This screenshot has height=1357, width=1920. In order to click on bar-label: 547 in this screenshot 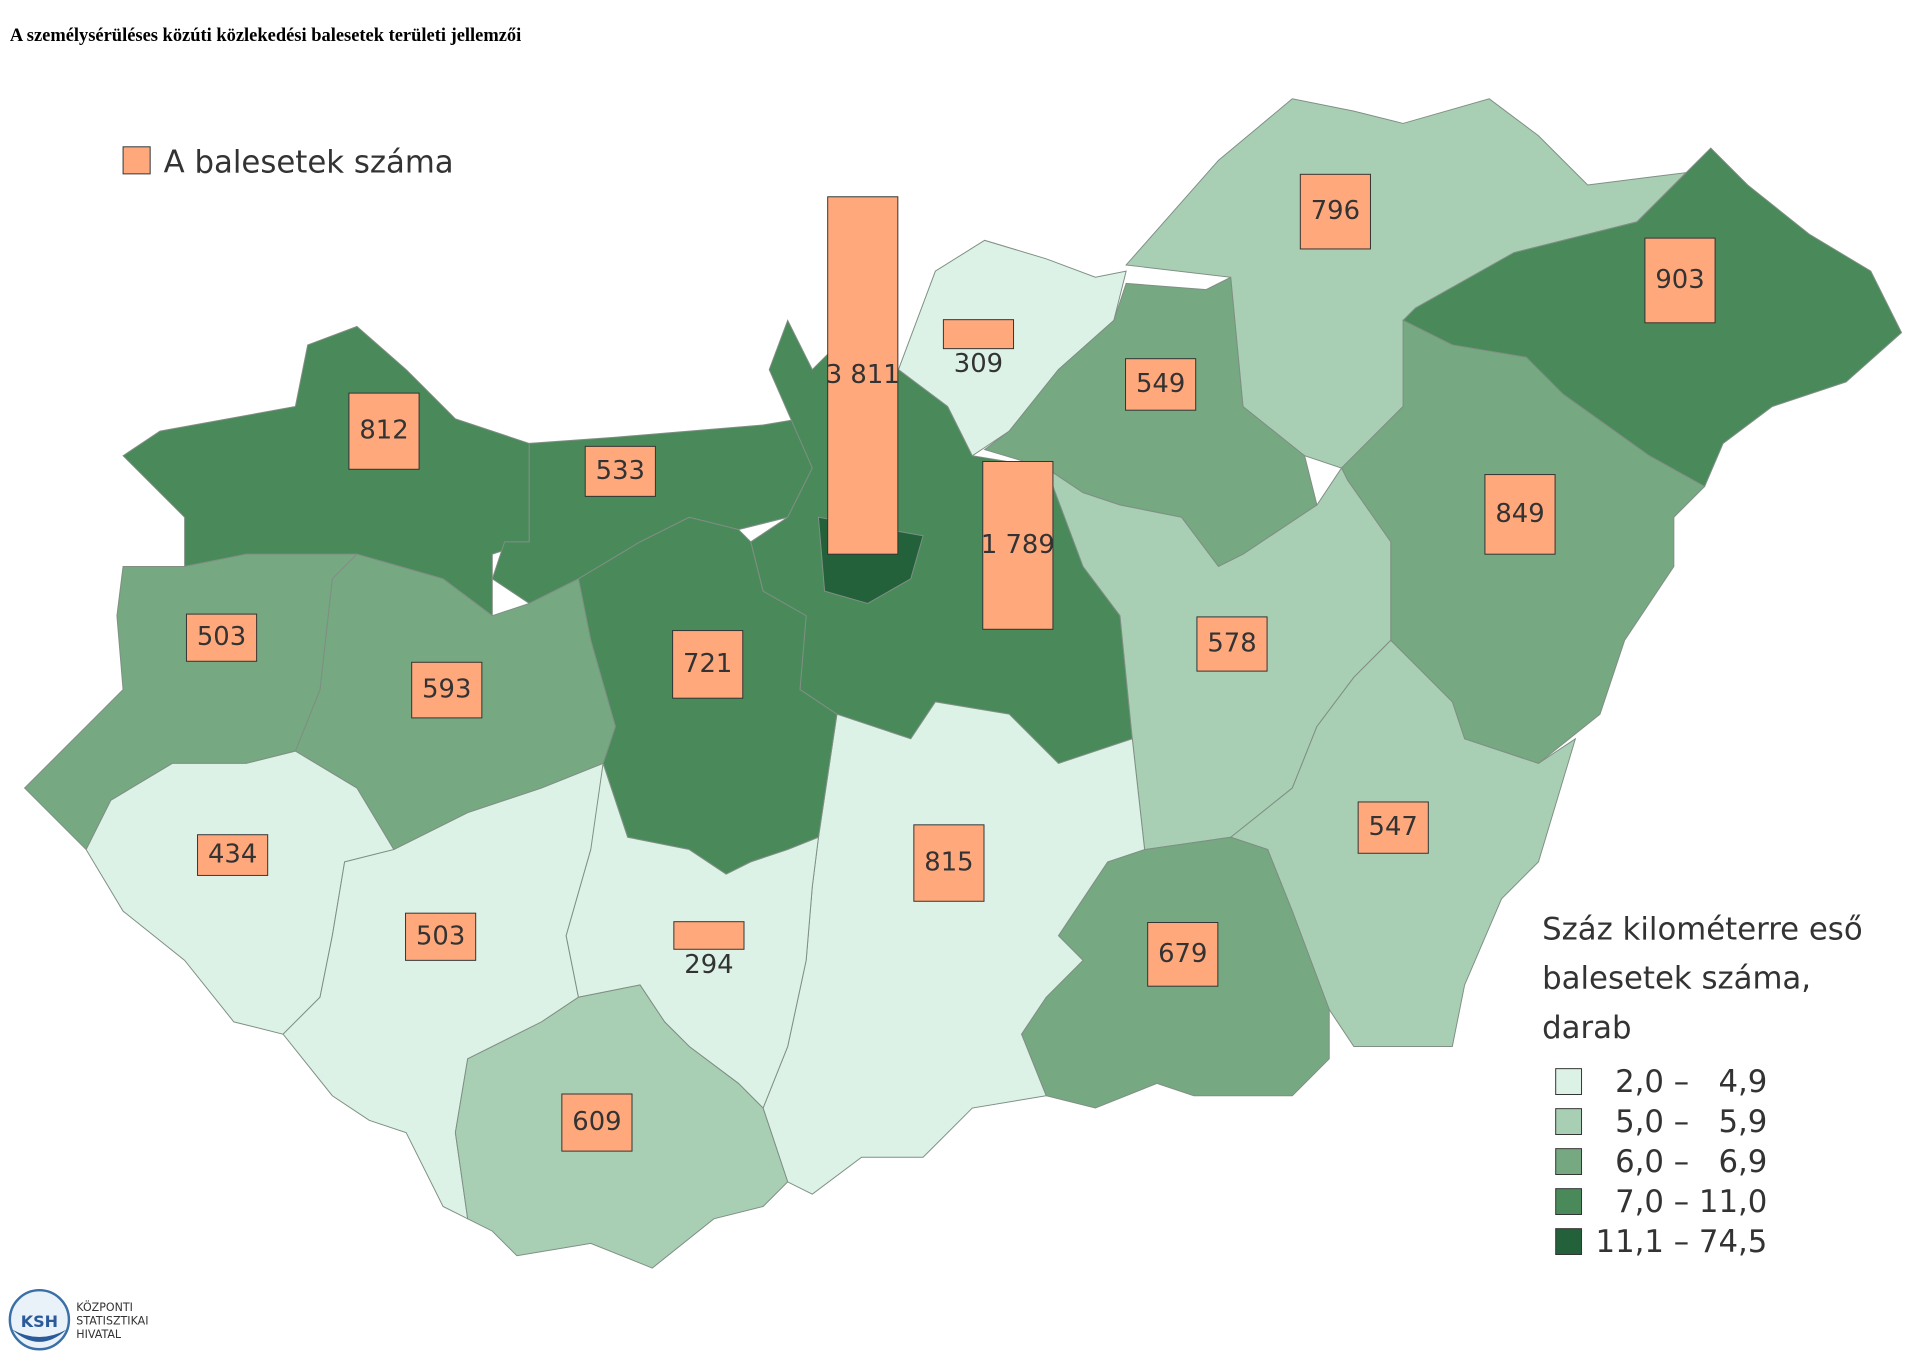, I will do `click(1393, 827)`.